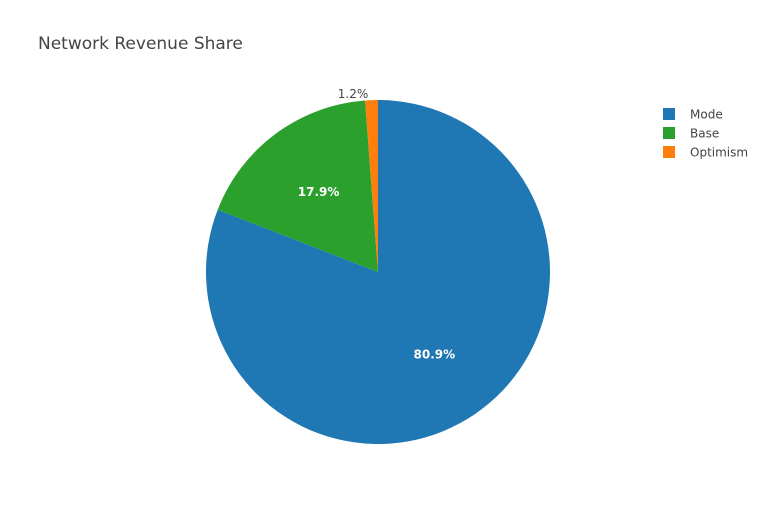  Describe the element at coordinates (669, 114) in the screenshot. I see `legend-swatch-mode` at that location.